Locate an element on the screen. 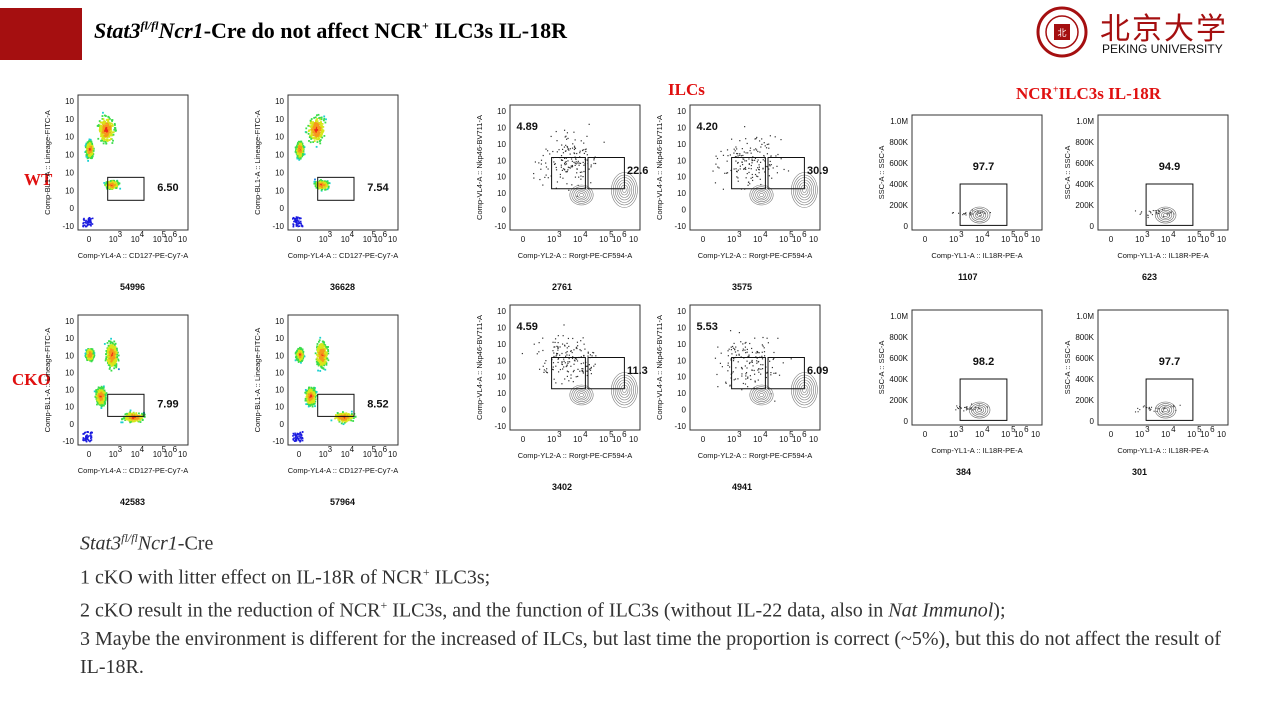 This screenshot has height=720, width=1280. event-count: 36628 is located at coordinates (343, 287).